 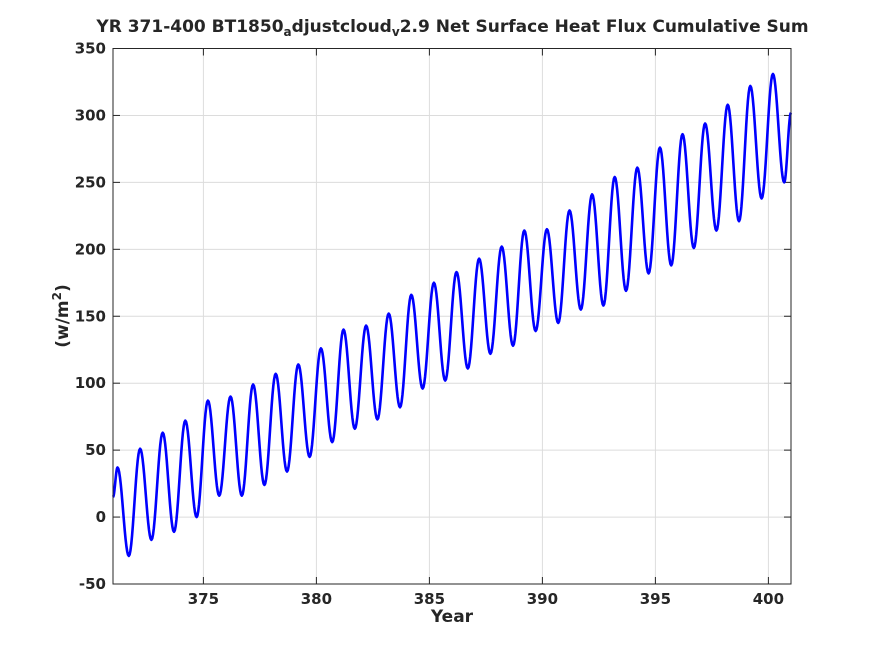 I want to click on title-subscript-2: v, so click(x=395, y=32).